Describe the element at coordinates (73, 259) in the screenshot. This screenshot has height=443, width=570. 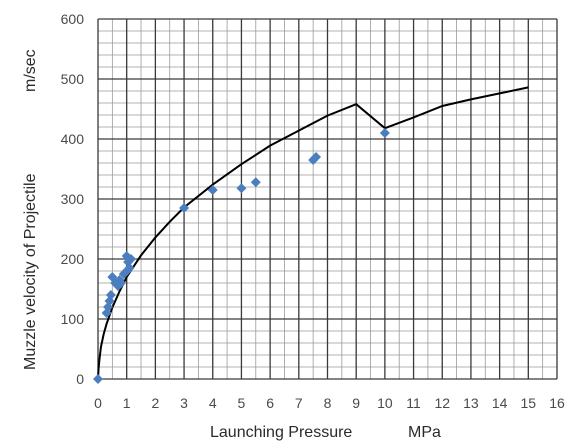
I see `y-tick-label: 200` at that location.